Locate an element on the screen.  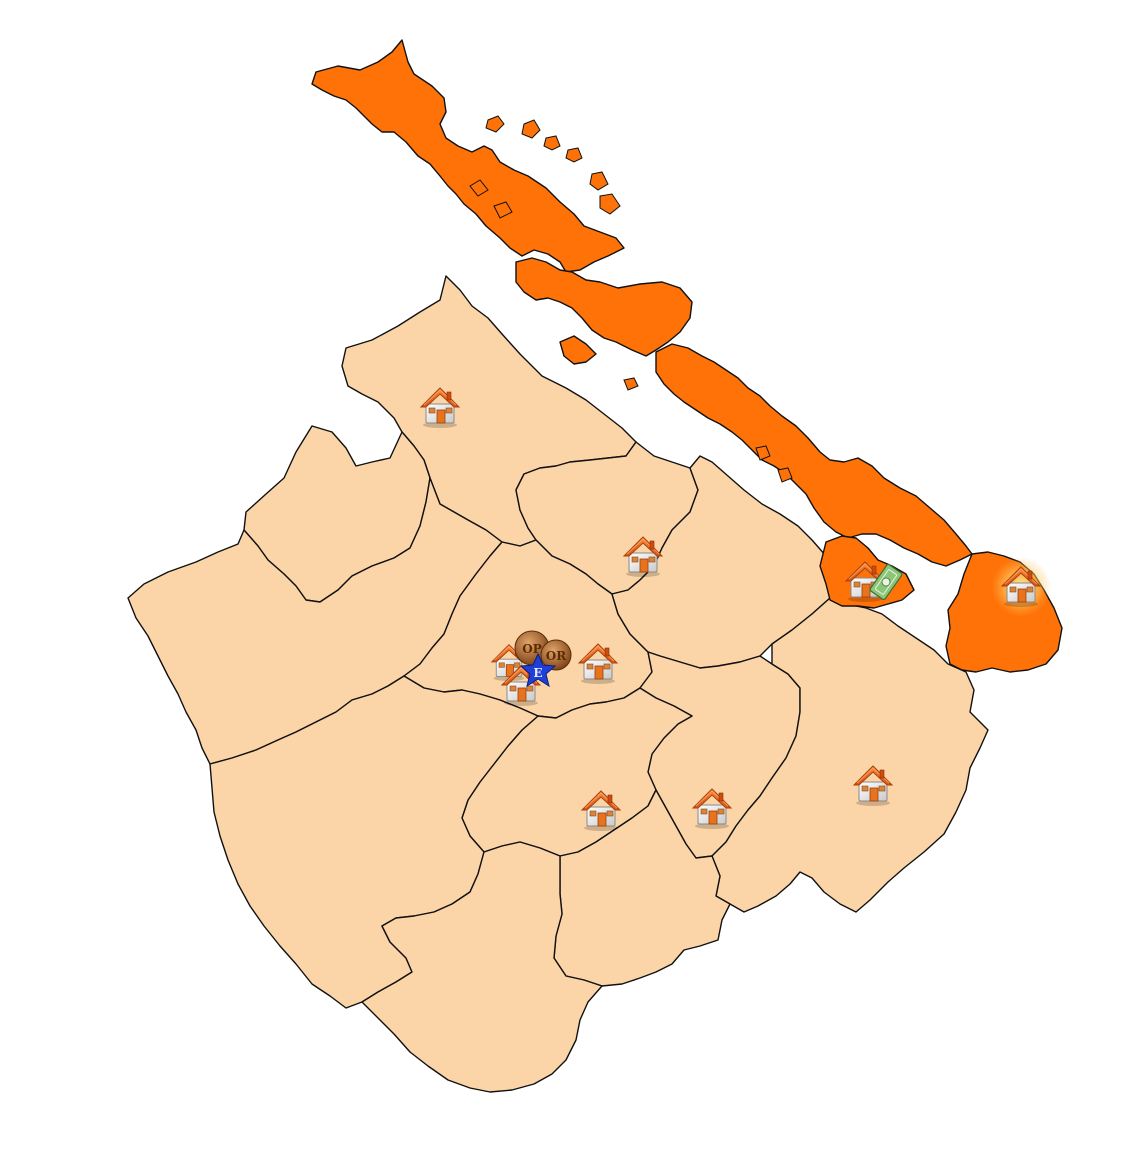
banknote-icon is located at coordinates (886, 582).